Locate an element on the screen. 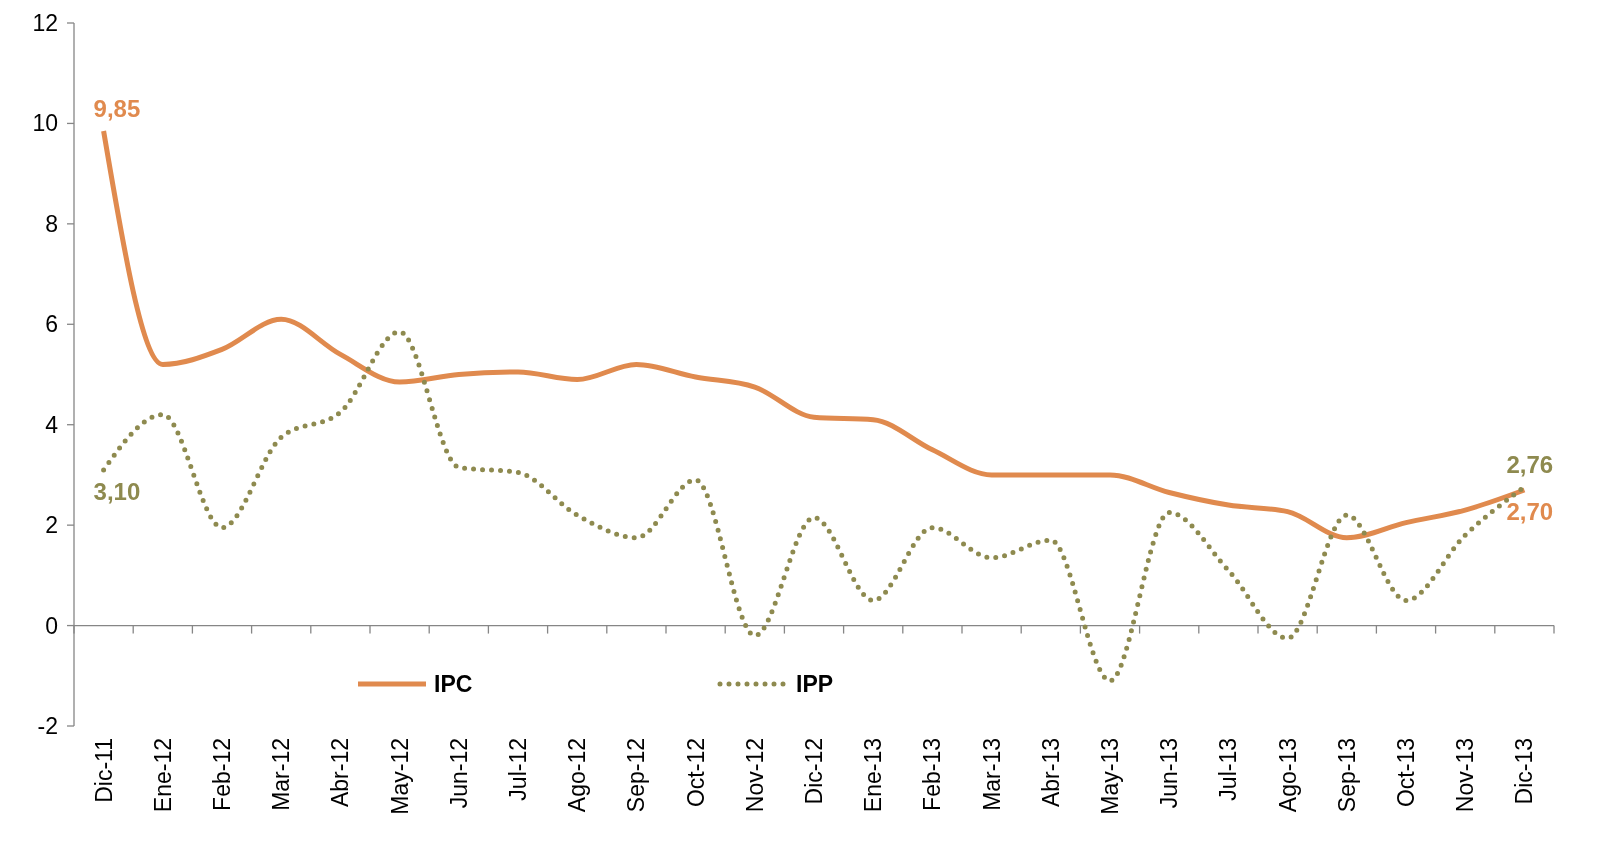 The image size is (1610, 853). x-tick-label: Feb-12 is located at coordinates (222, 774).